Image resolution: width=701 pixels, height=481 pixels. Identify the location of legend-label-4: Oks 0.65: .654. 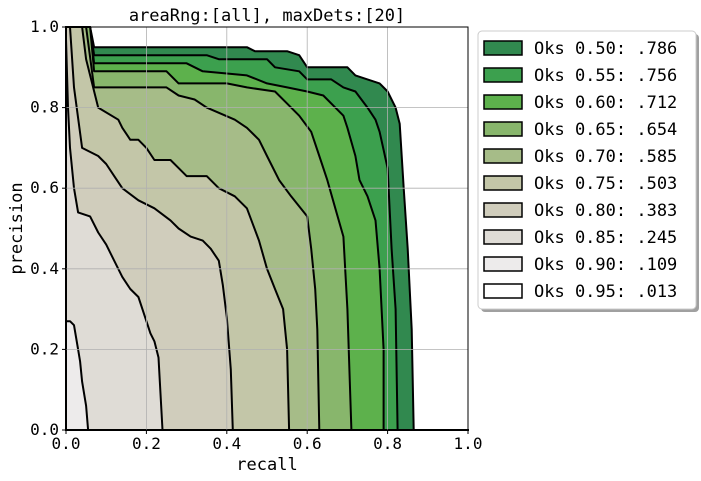
(605, 130).